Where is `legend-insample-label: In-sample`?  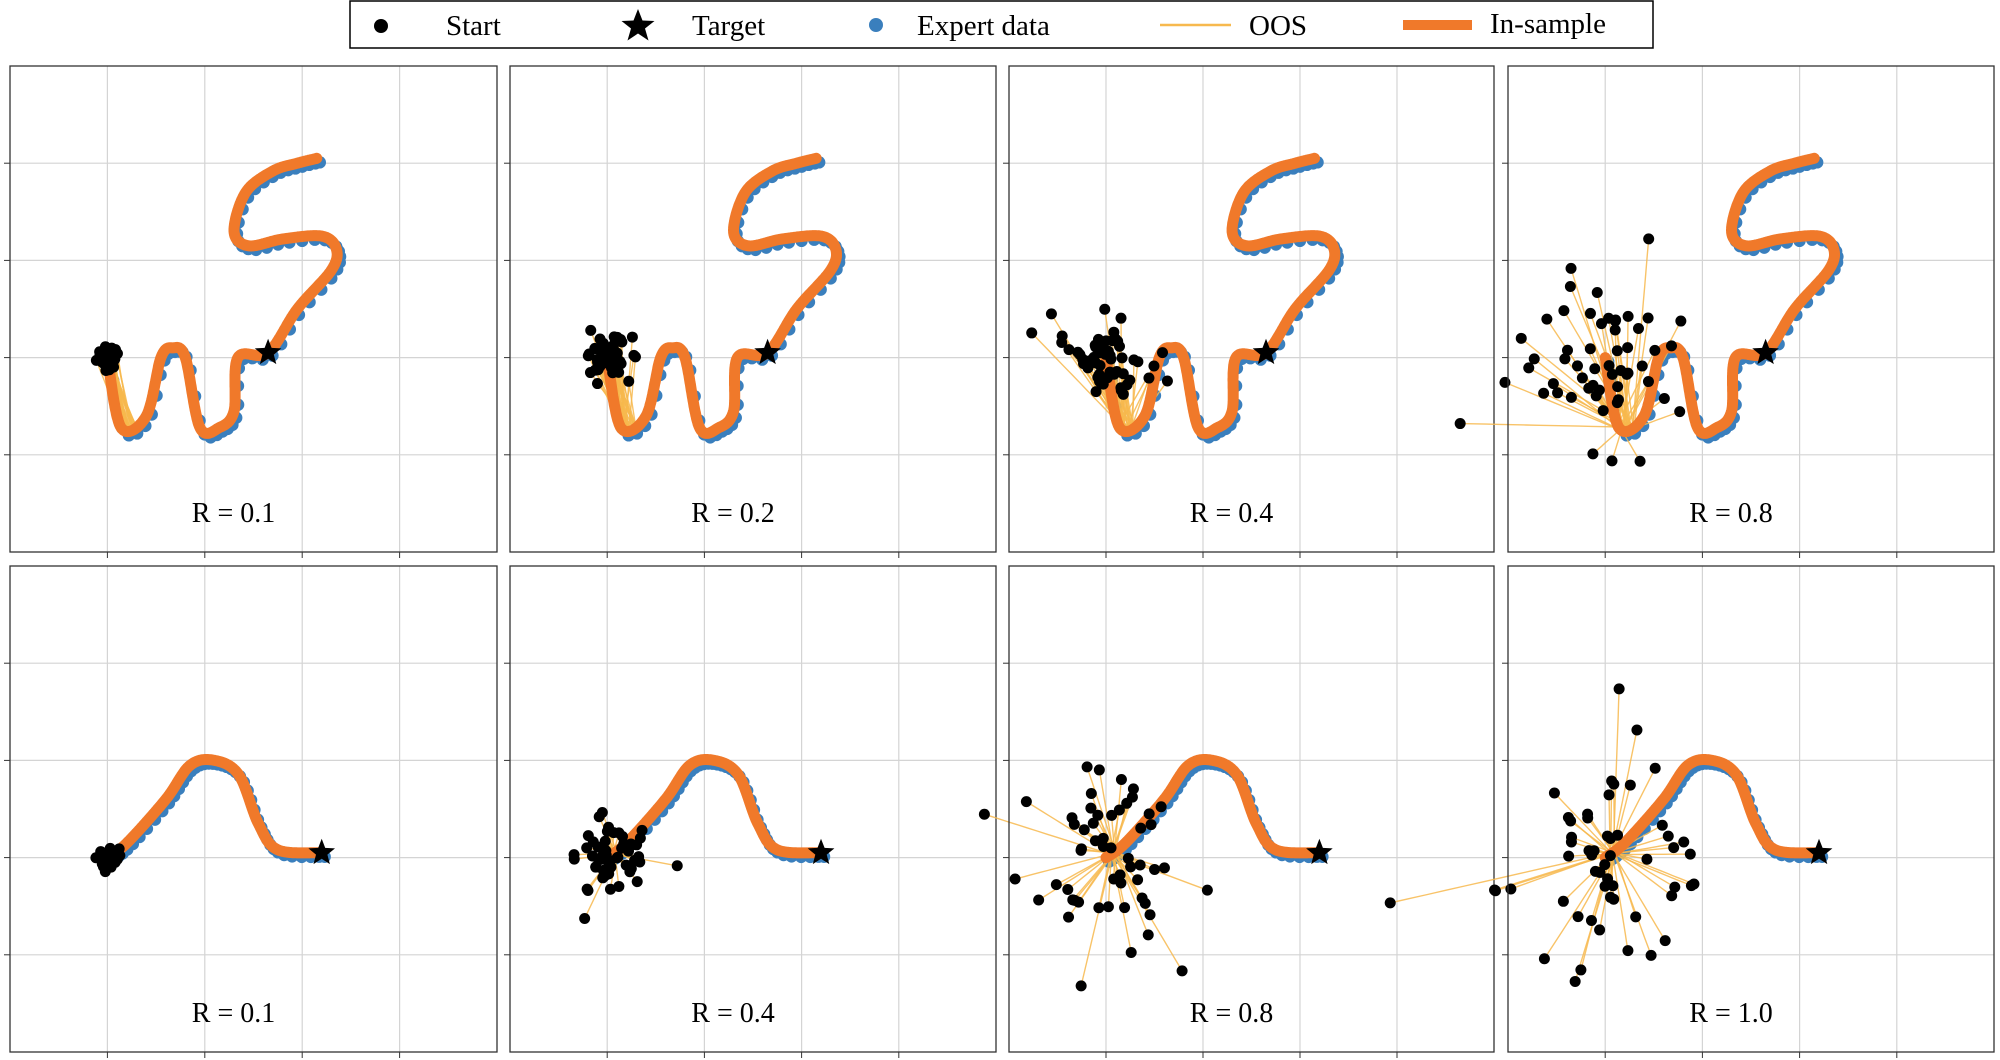
legend-insample-label: In-sample is located at coordinates (1548, 24).